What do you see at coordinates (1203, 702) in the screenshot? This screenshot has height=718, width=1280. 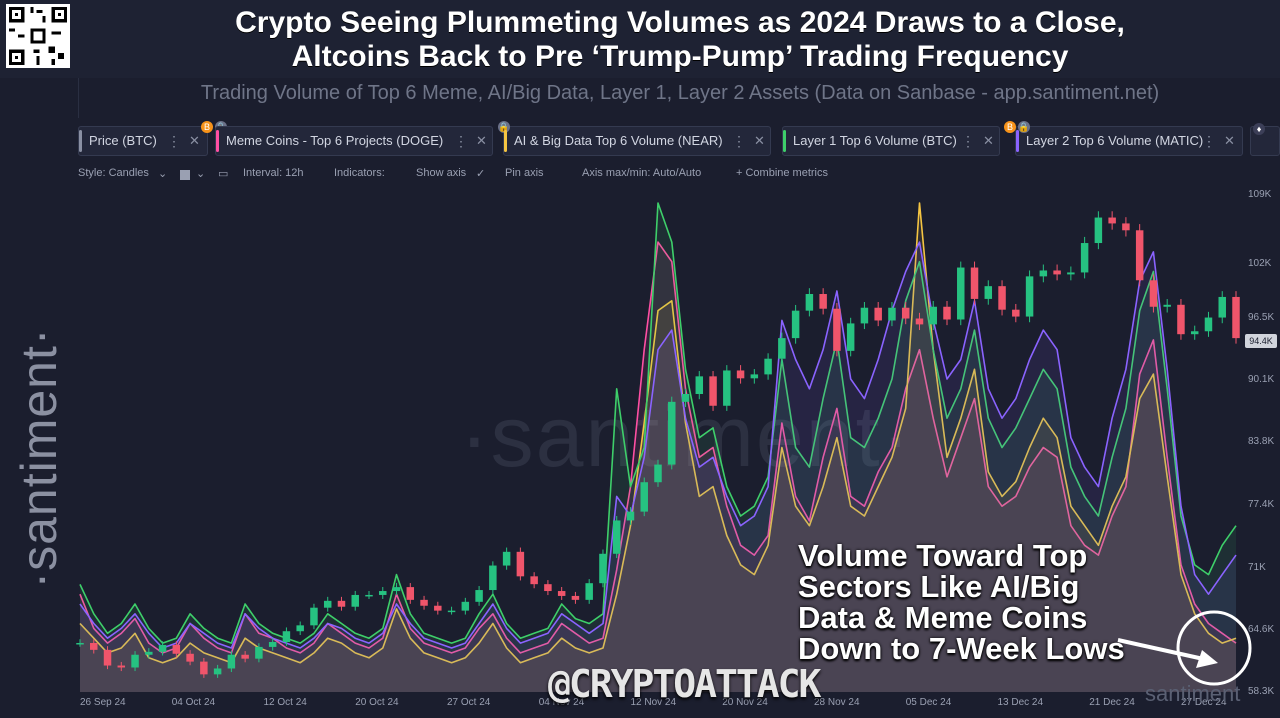 I see `x-tick-label: 27 Dec 24` at bounding box center [1203, 702].